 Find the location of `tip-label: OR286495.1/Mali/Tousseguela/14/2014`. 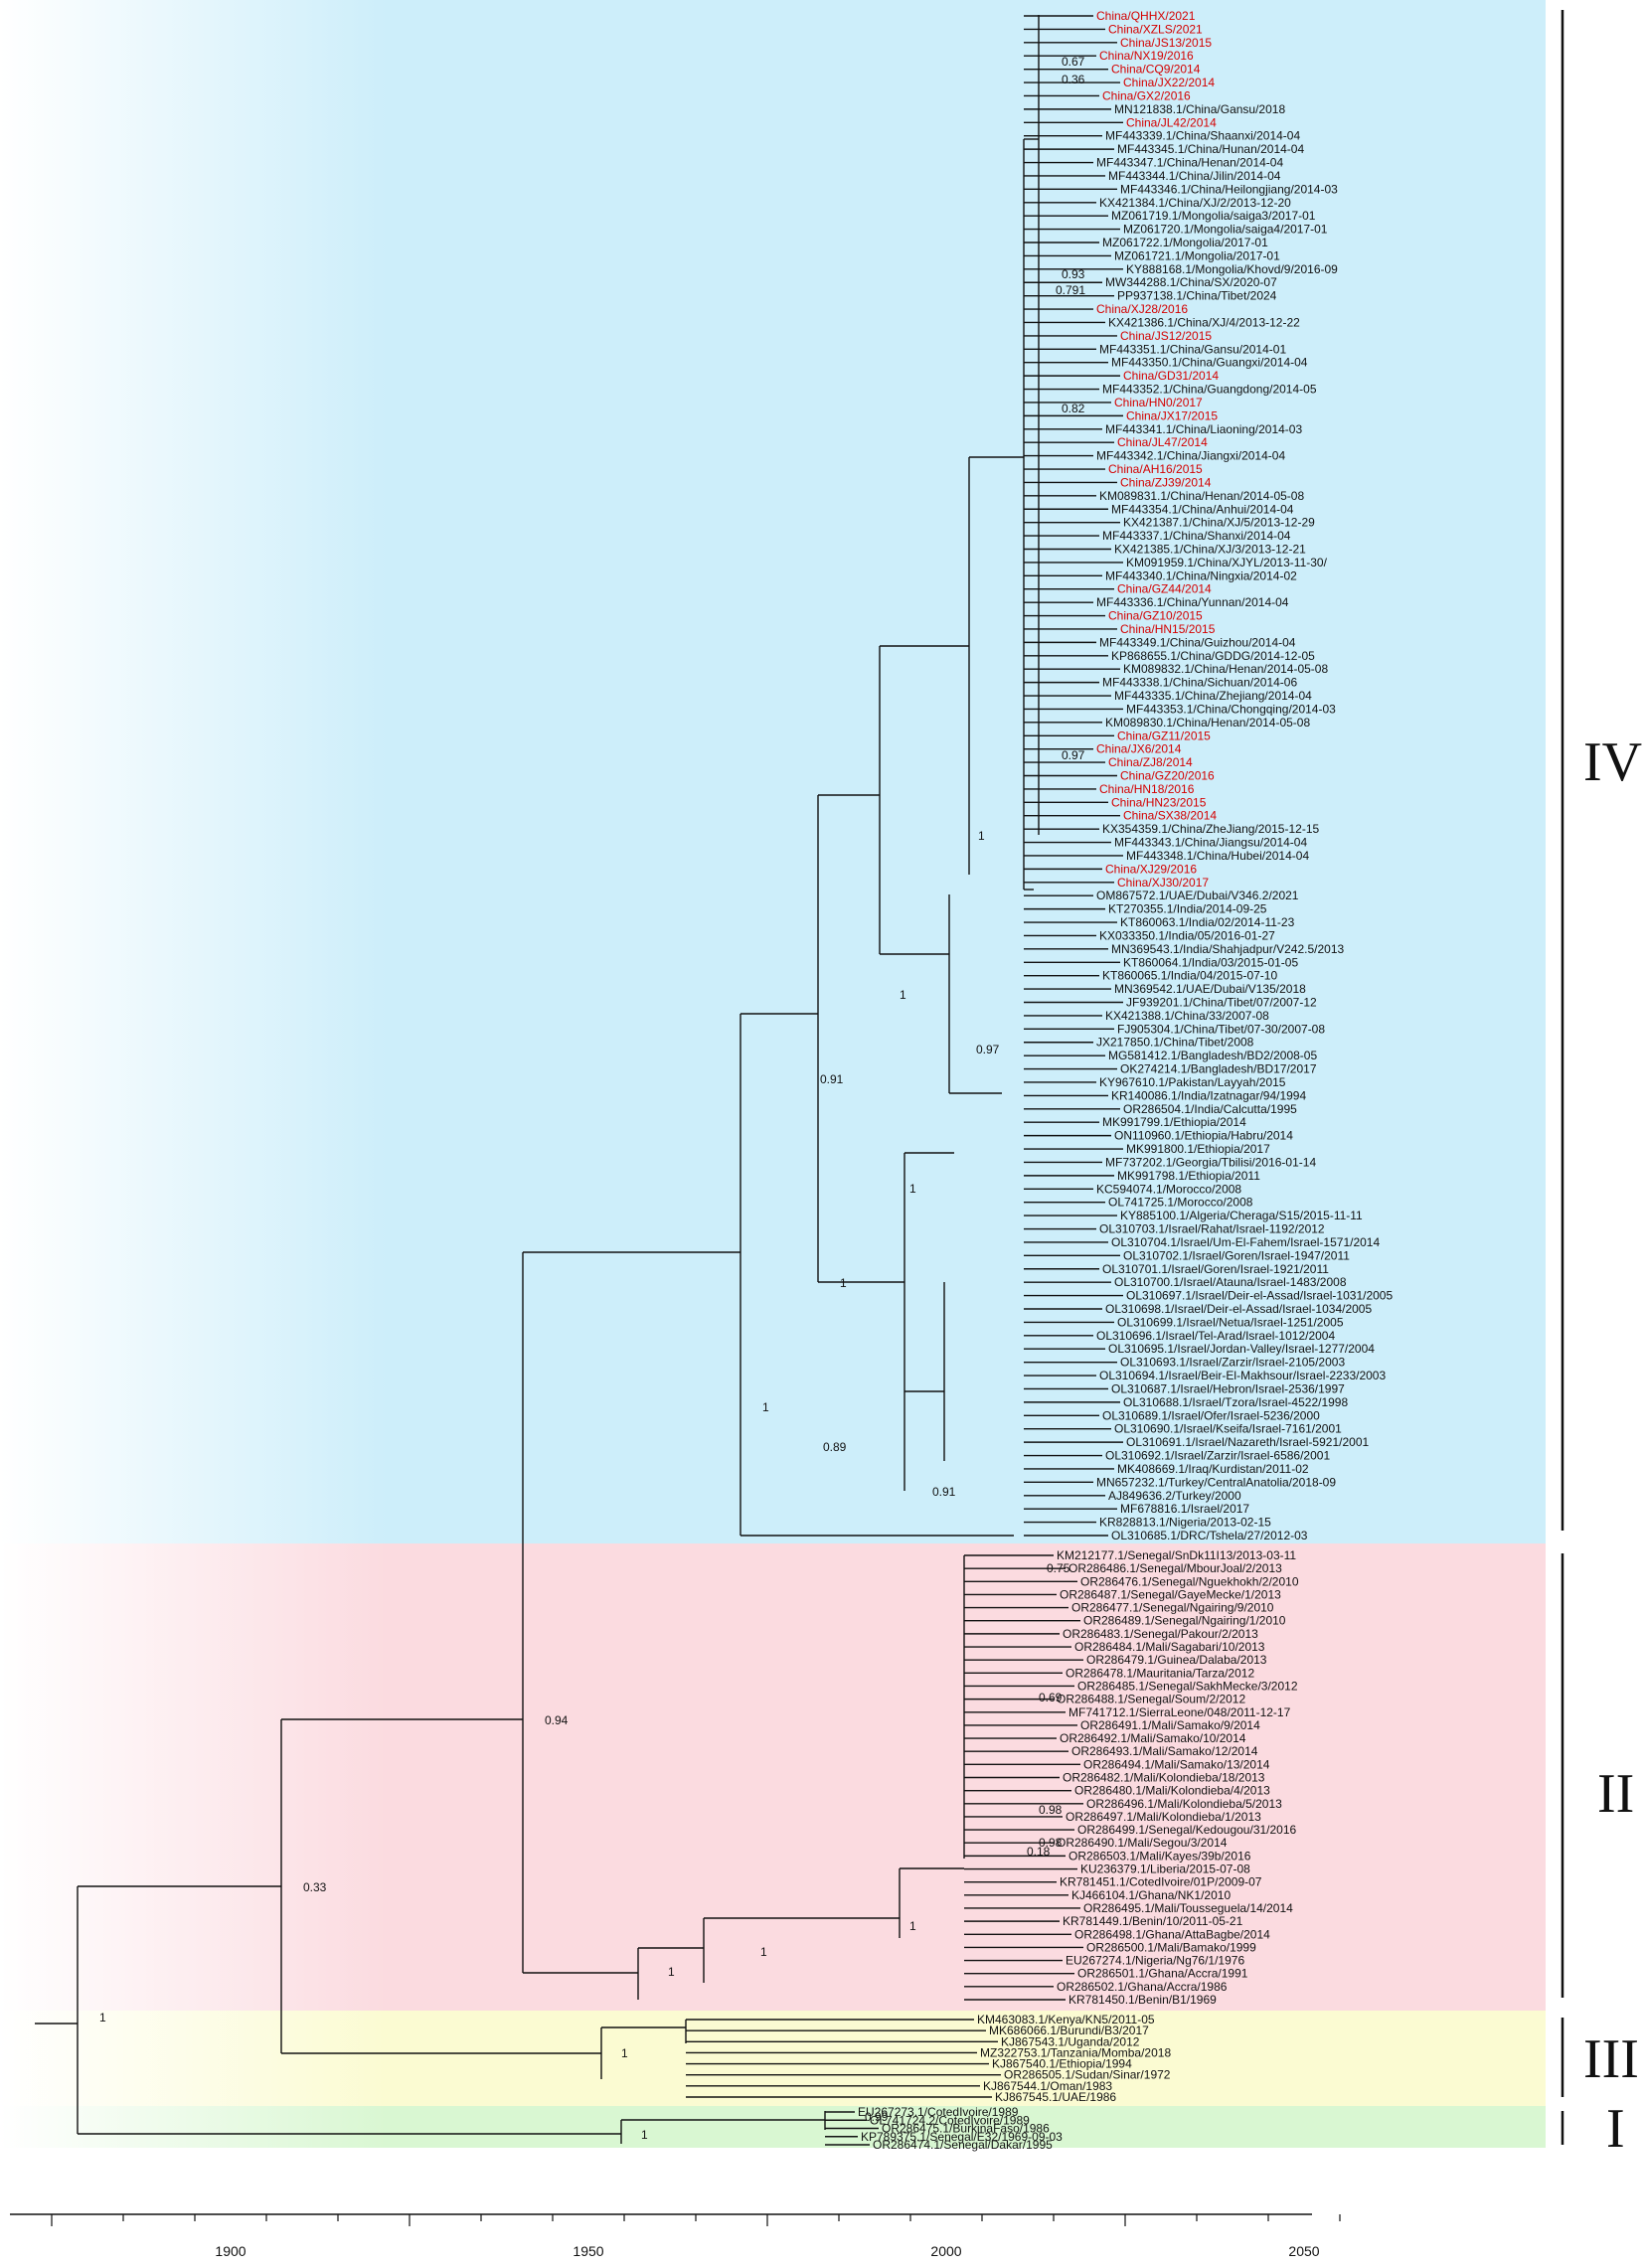

tip-label: OR286495.1/Mali/Tousseguela/14/2014 is located at coordinates (1188, 1908).